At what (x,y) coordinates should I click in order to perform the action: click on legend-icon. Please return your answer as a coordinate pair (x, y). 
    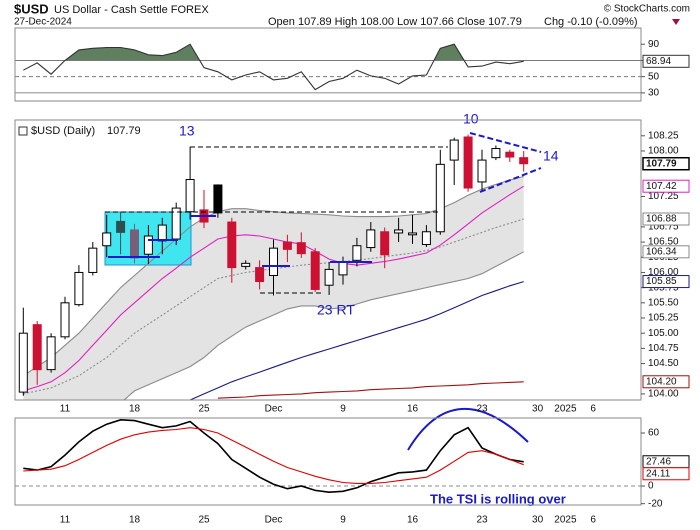
    Looking at the image, I should click on (23, 131).